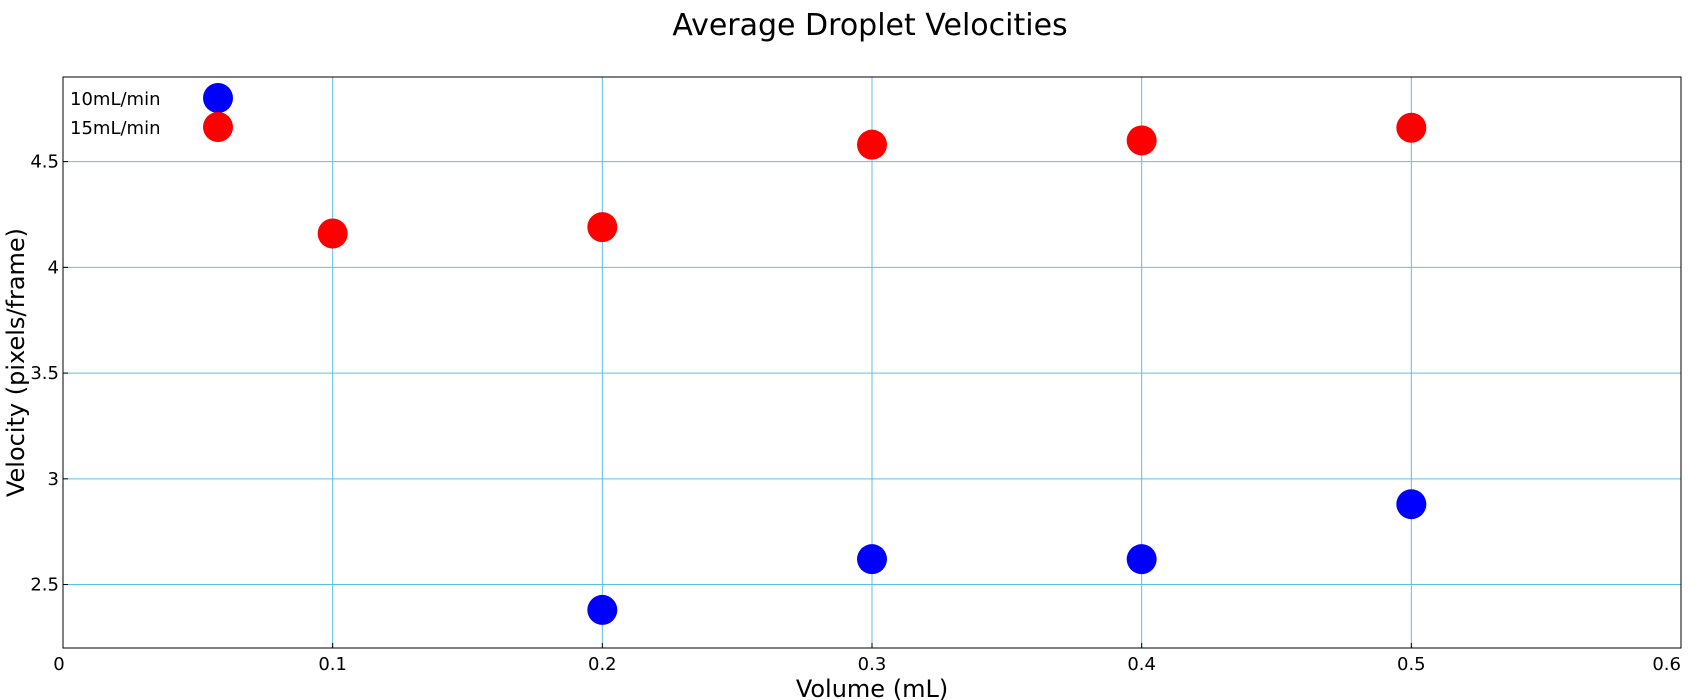 This screenshot has height=700, width=1700. Describe the element at coordinates (16, 362) in the screenshot. I see `y-axis-label: Velocity (pixels/frame)` at that location.